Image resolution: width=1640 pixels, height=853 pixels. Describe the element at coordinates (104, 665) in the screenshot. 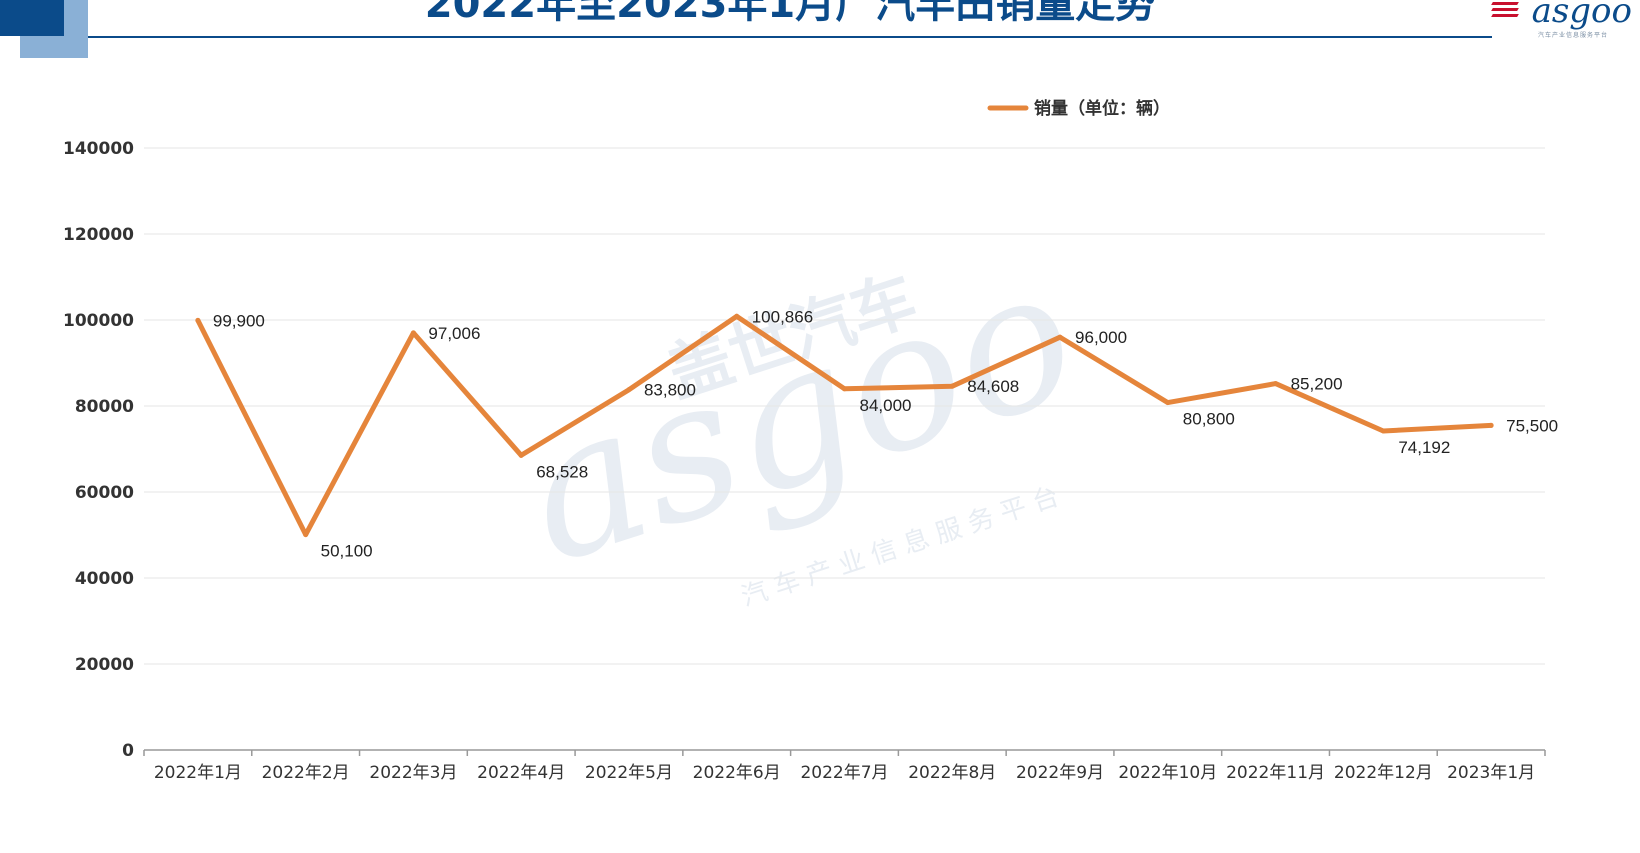

I see `y-tick-label: 20000` at that location.